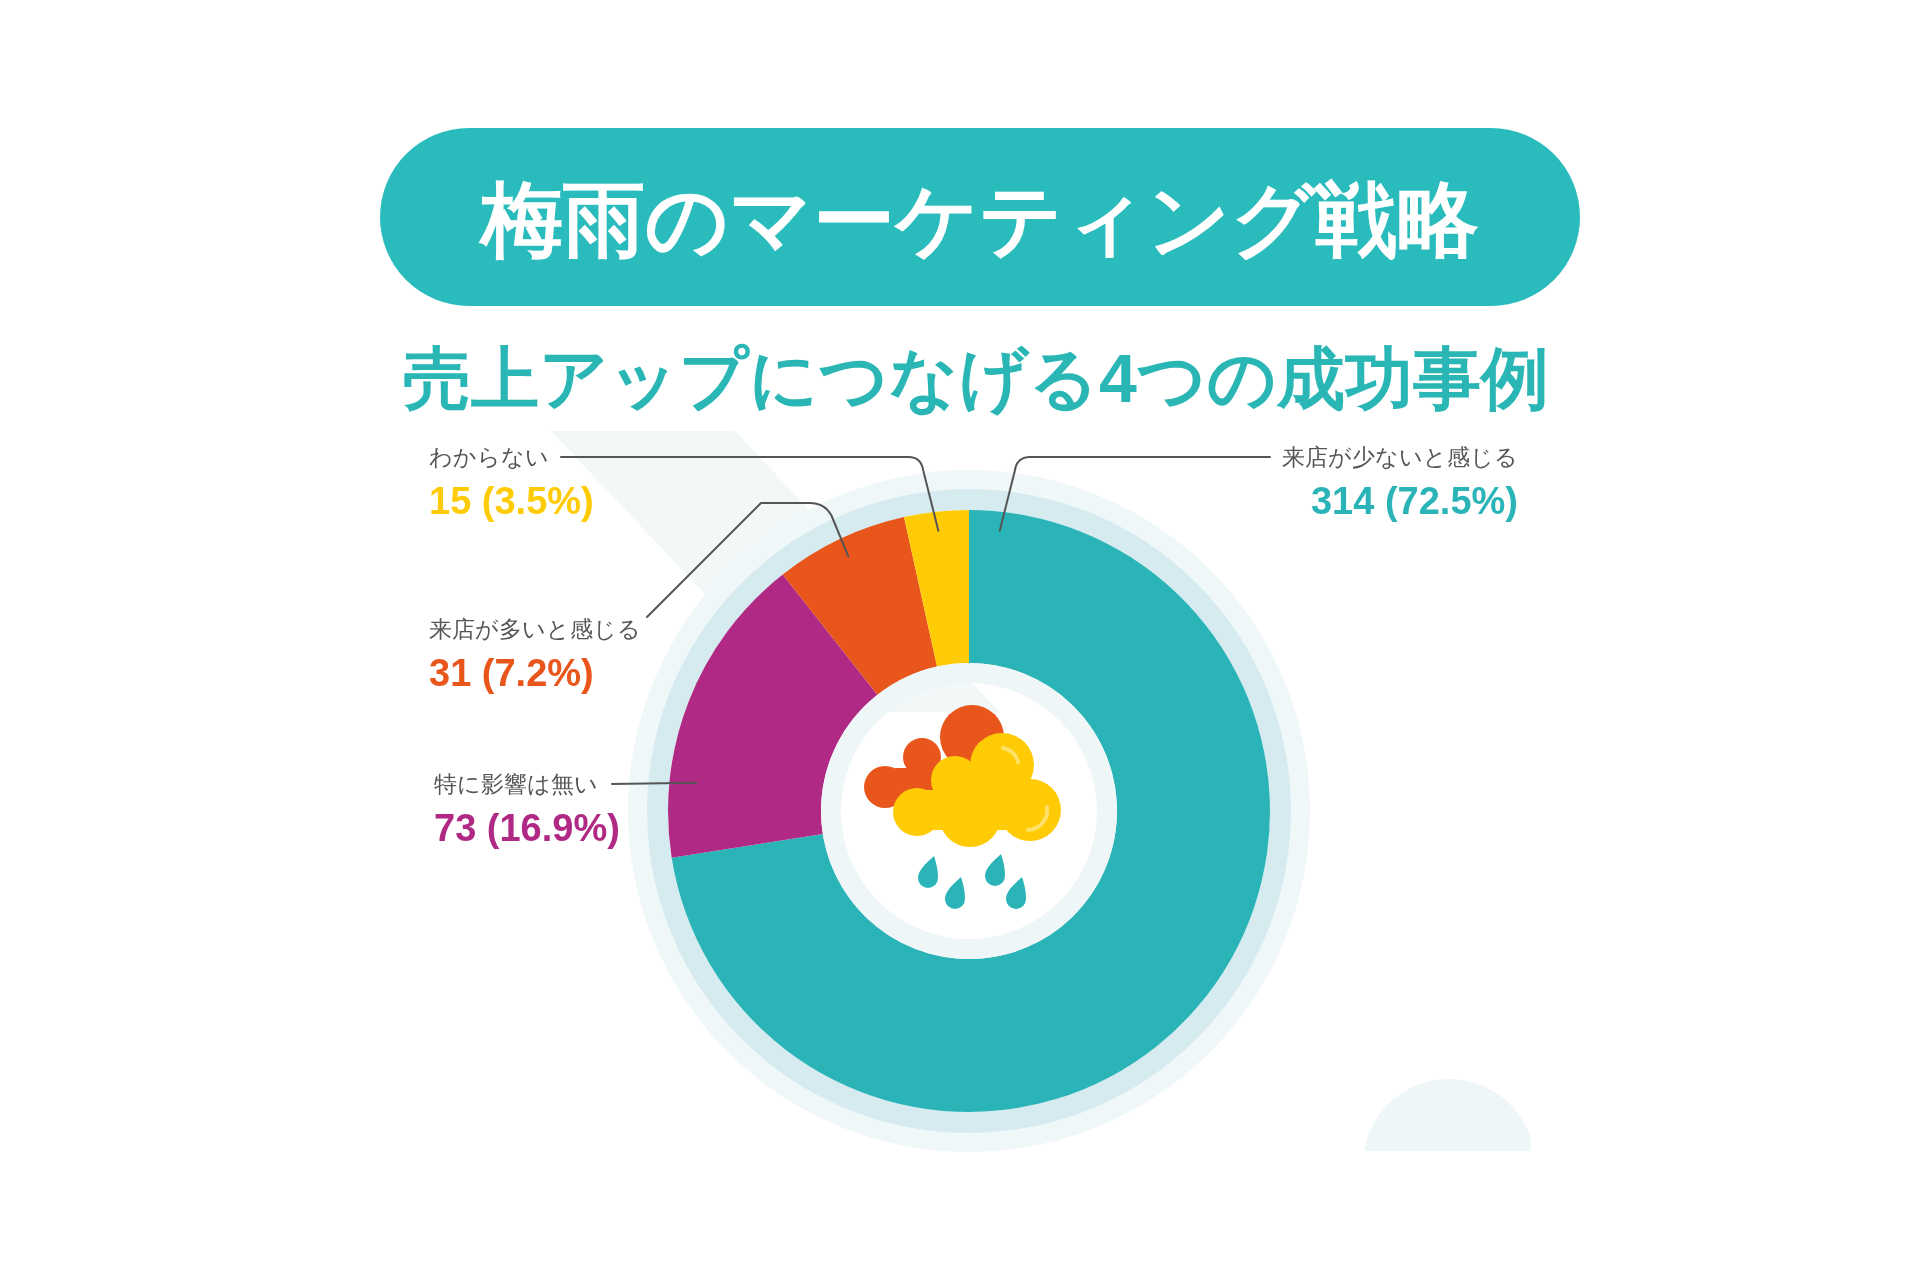 The image size is (1920, 1280). I want to click on data-label: 73 (16.9%), so click(527, 828).